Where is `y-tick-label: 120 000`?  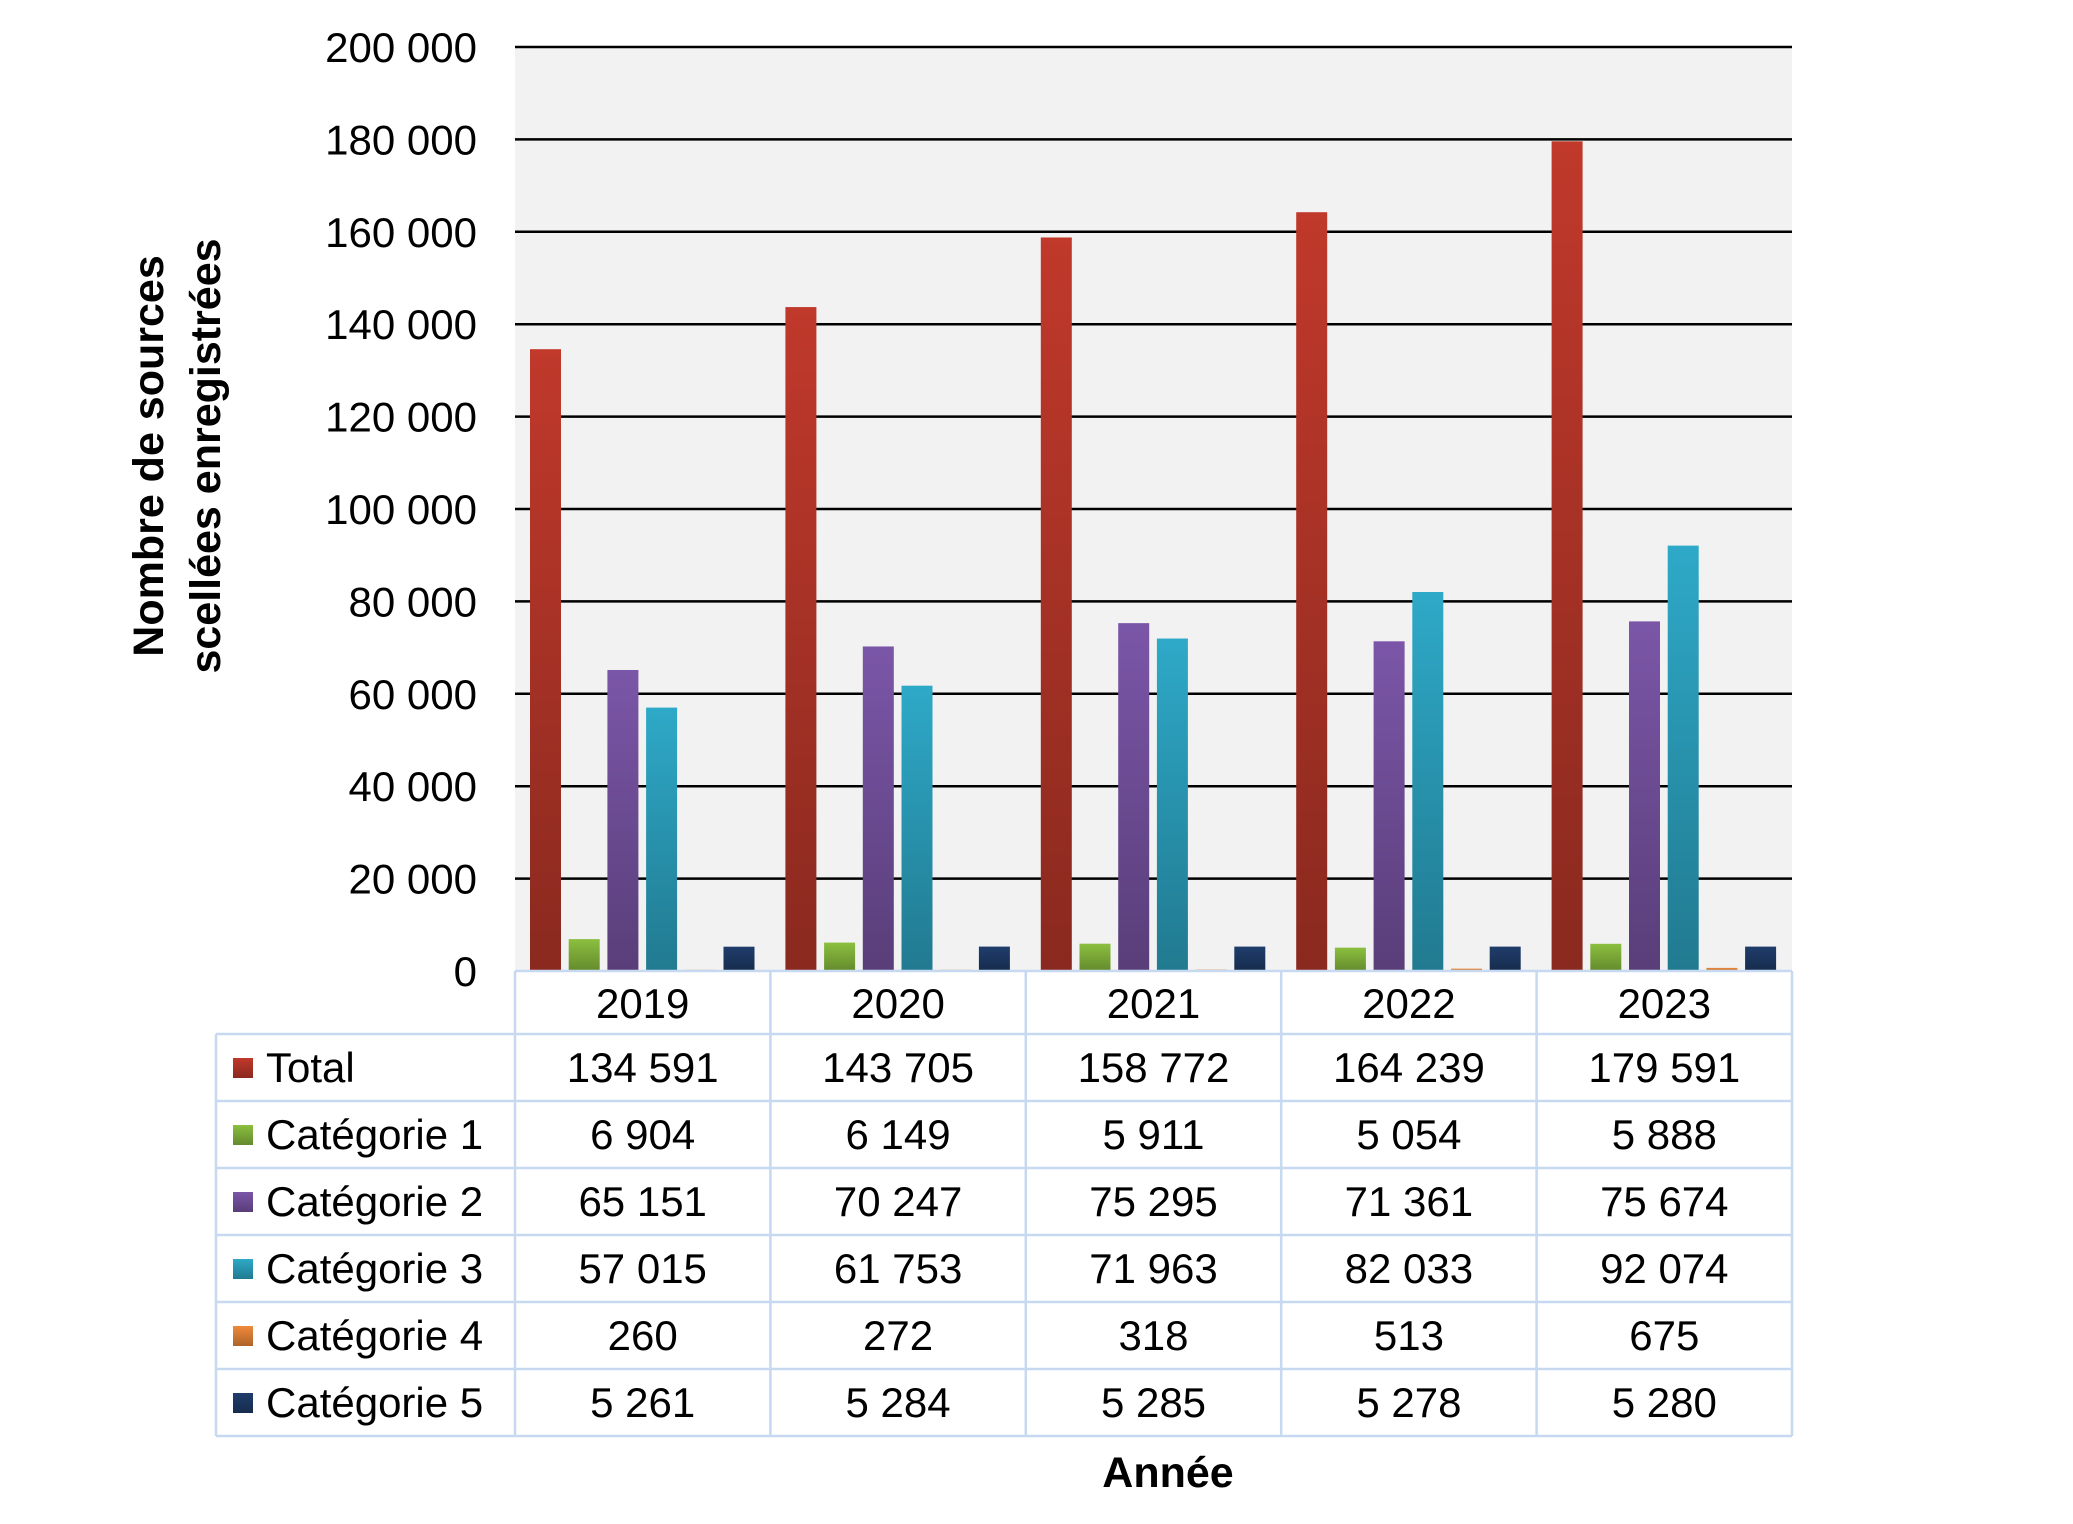 y-tick-label: 120 000 is located at coordinates (401, 417).